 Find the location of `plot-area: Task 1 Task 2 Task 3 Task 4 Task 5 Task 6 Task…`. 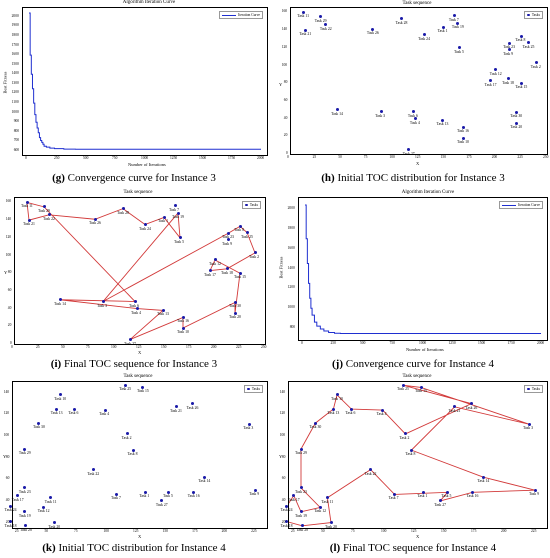

plot-area: Task 1 Task 2 Task 3 Task 4 Task 5 Task 6 Task… is located at coordinates (140, 271).